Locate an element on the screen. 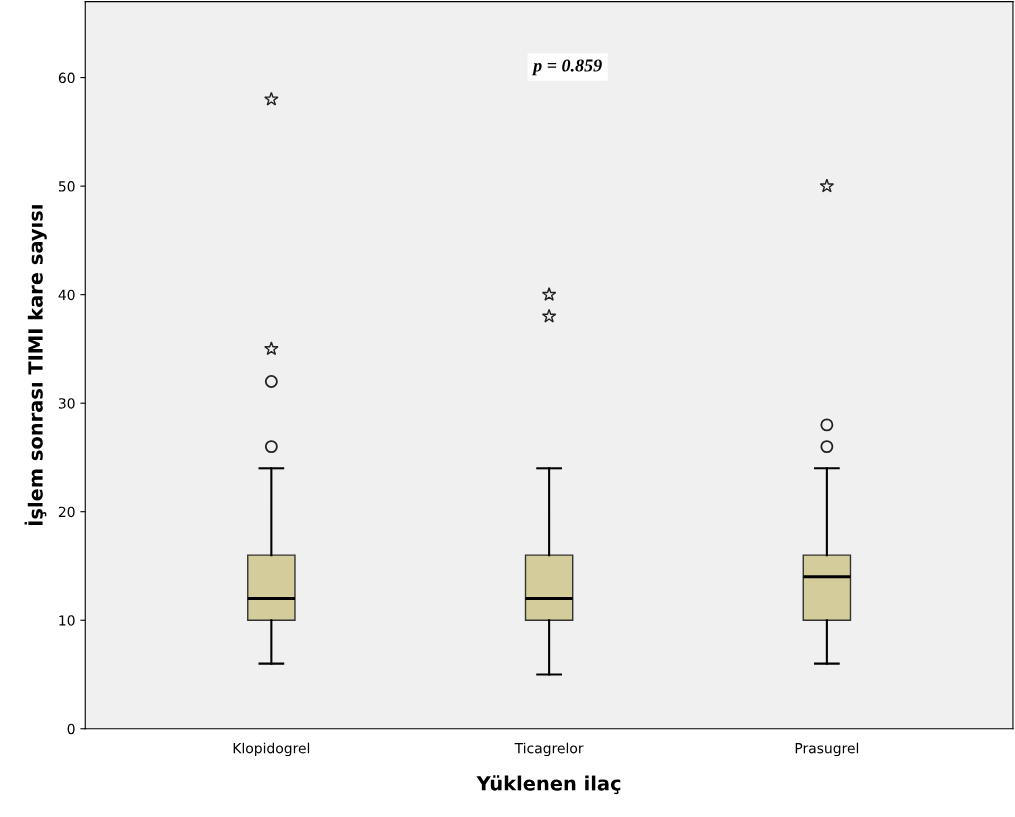 The width and height of the screenshot is (1015, 817). y-tick-label: 0 is located at coordinates (71, 729).